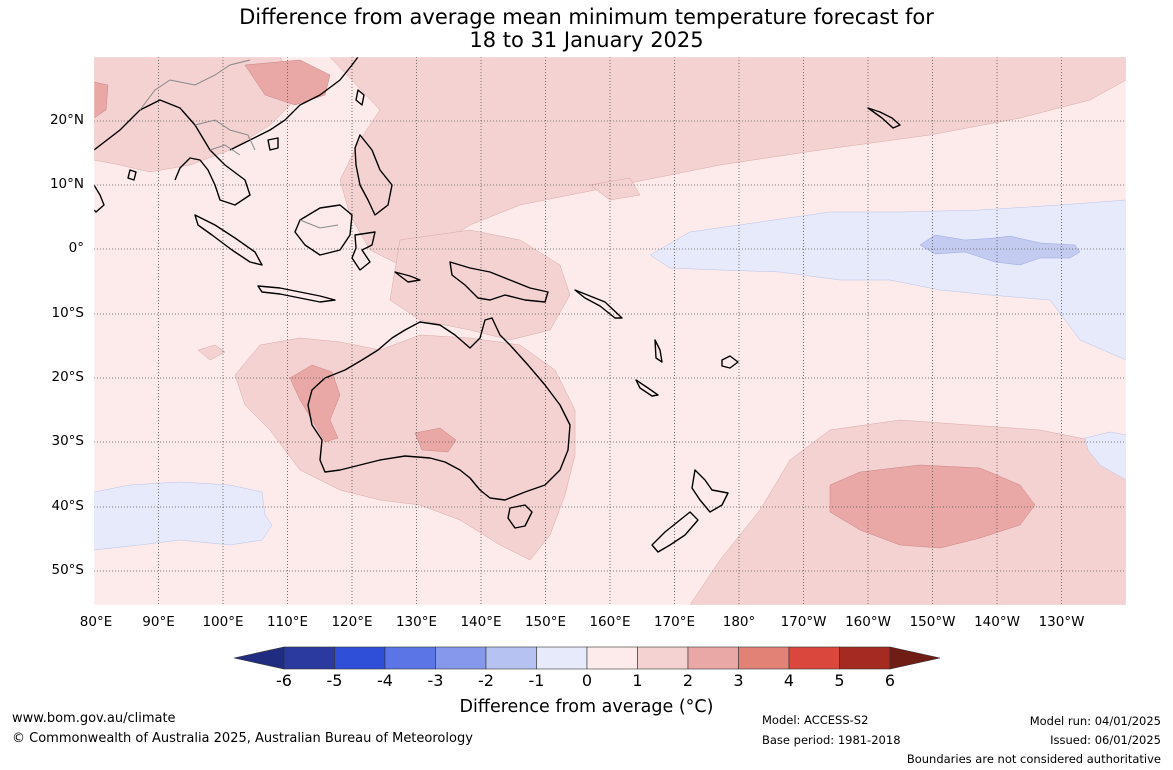  What do you see at coordinates (932, 506) in the screenshot?
I see `anomaly-2-3-south-pacific` at bounding box center [932, 506].